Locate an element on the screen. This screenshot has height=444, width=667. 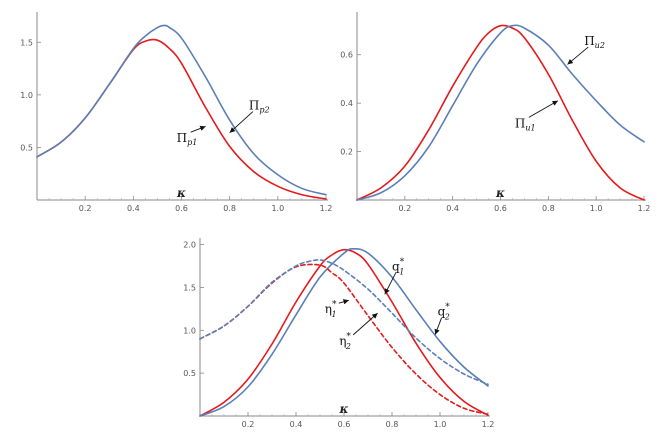
annotation-label: q* 1 is located at coordinates (398, 266).